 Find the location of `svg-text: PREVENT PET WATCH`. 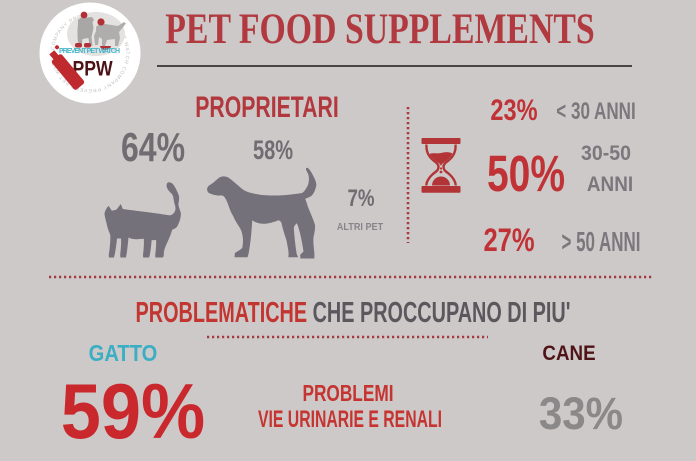

svg-text: PREVENT PET WATCH is located at coordinates (89, 51).